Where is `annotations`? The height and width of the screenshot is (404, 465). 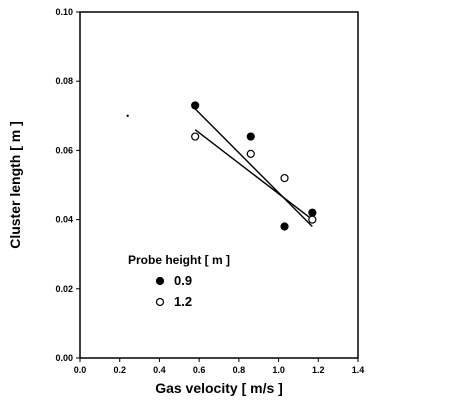
annotations is located at coordinates (127, 116).